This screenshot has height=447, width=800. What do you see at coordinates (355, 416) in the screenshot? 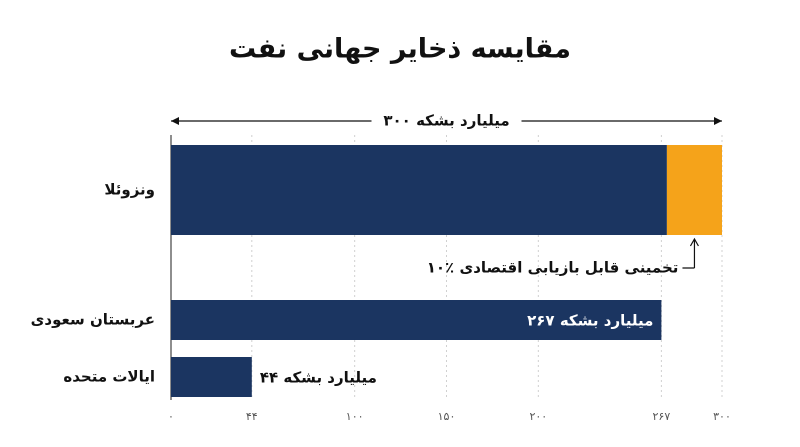
I see `x-tick-label: ۱۰۰` at bounding box center [355, 416].